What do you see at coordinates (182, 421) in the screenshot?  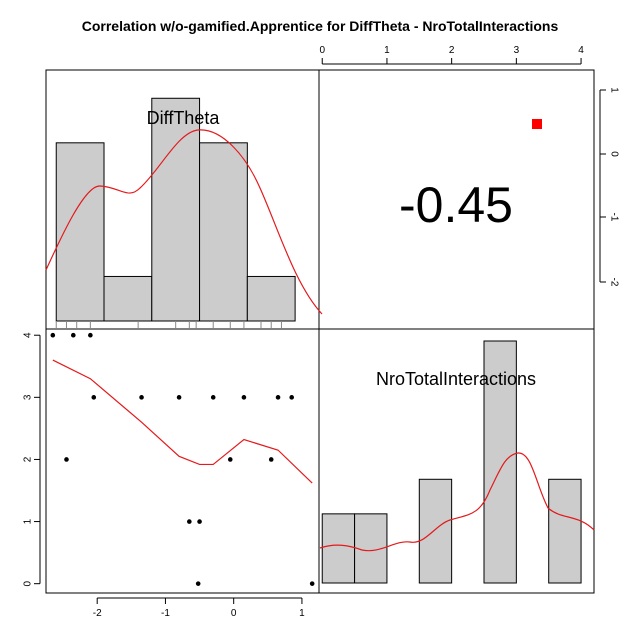 I see `loess-line` at bounding box center [182, 421].